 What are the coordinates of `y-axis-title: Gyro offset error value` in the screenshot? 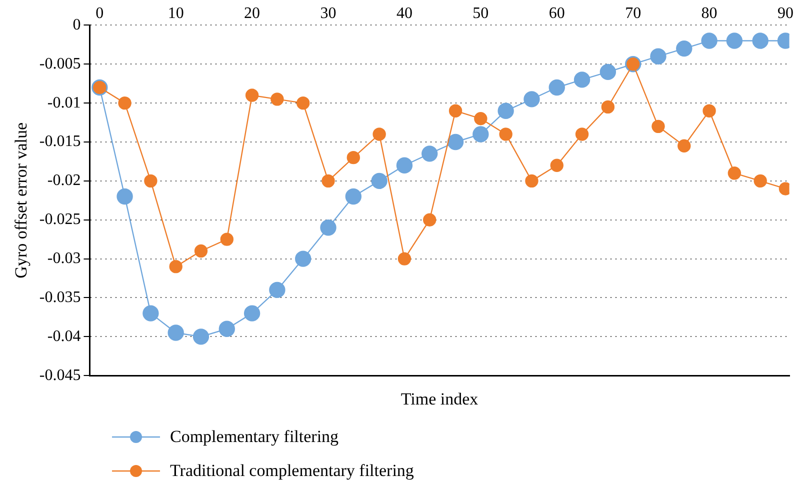 It's located at (21, 200).